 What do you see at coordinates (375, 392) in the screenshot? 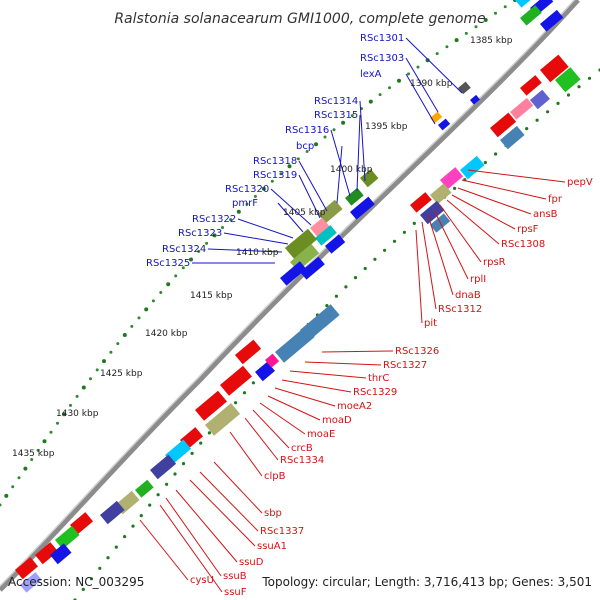
I see `reverse-gene-label: RSc1329` at bounding box center [375, 392].